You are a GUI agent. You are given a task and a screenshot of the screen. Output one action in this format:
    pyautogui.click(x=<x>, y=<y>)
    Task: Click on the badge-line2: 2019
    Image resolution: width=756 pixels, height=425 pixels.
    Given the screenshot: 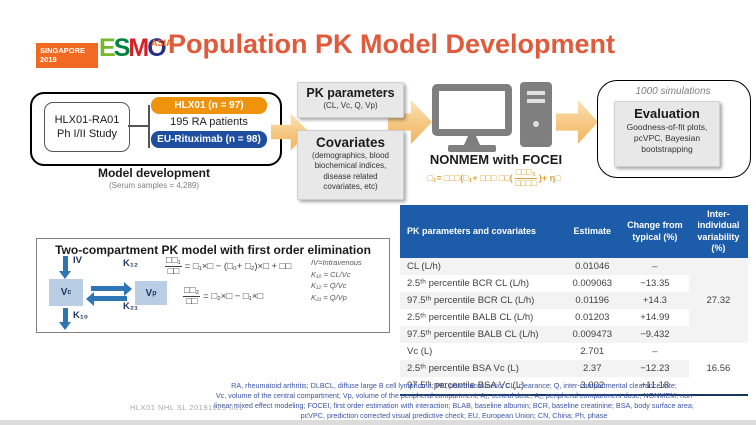 What is the action you would take?
    pyautogui.click(x=48, y=59)
    